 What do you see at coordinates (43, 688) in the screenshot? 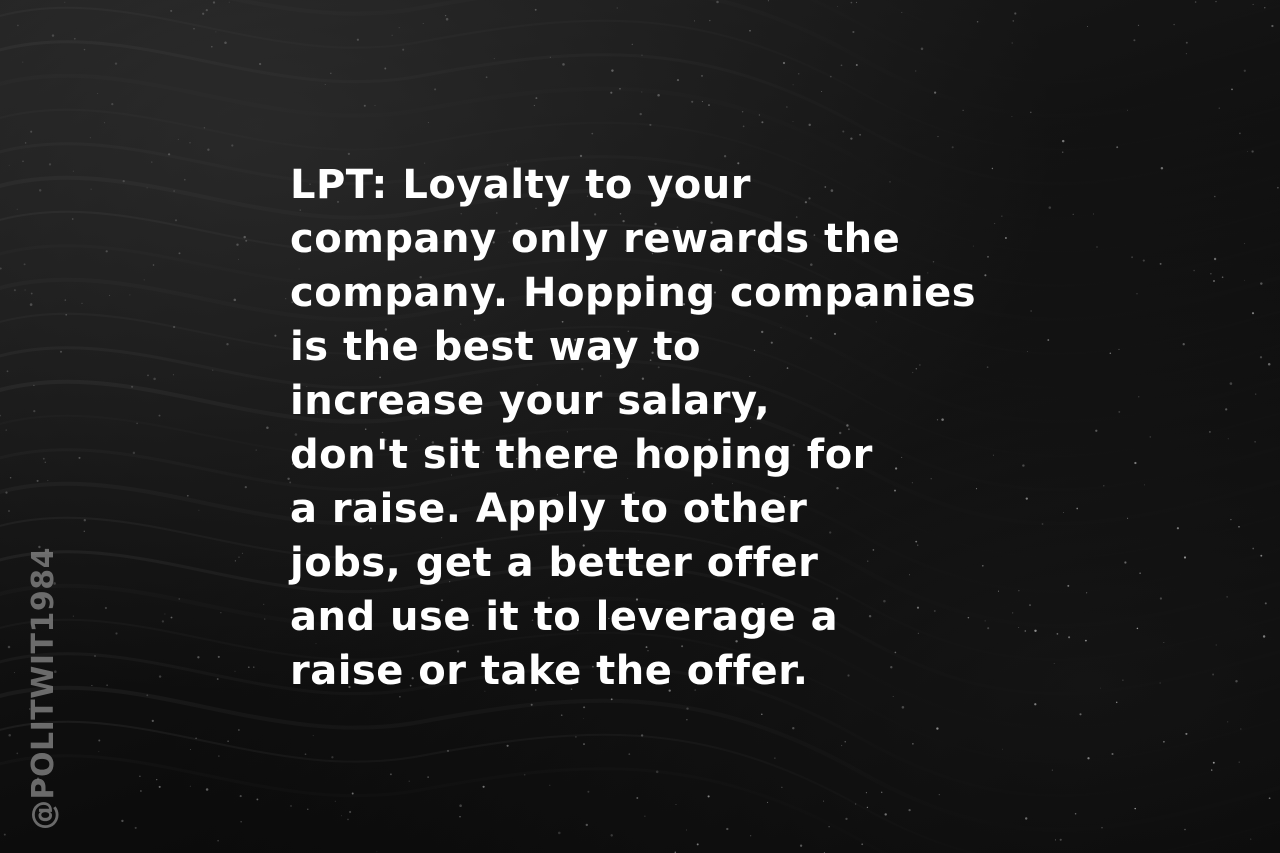
I see `watermark-handle: @POLITWIT1984` at bounding box center [43, 688].